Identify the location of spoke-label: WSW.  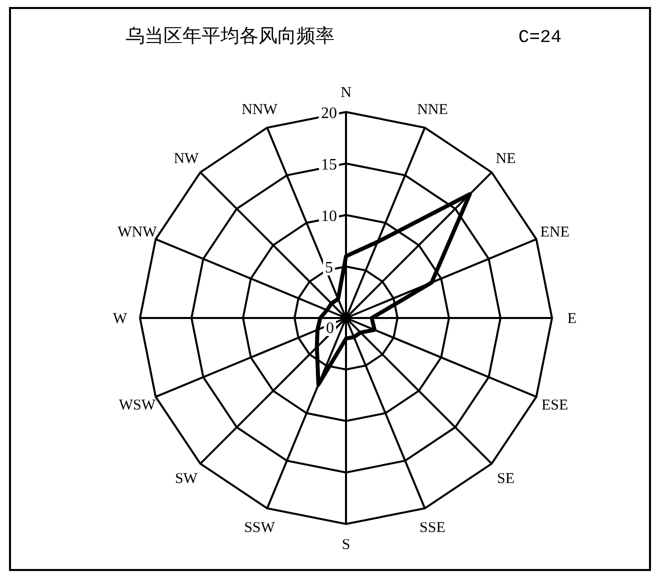
(137, 405).